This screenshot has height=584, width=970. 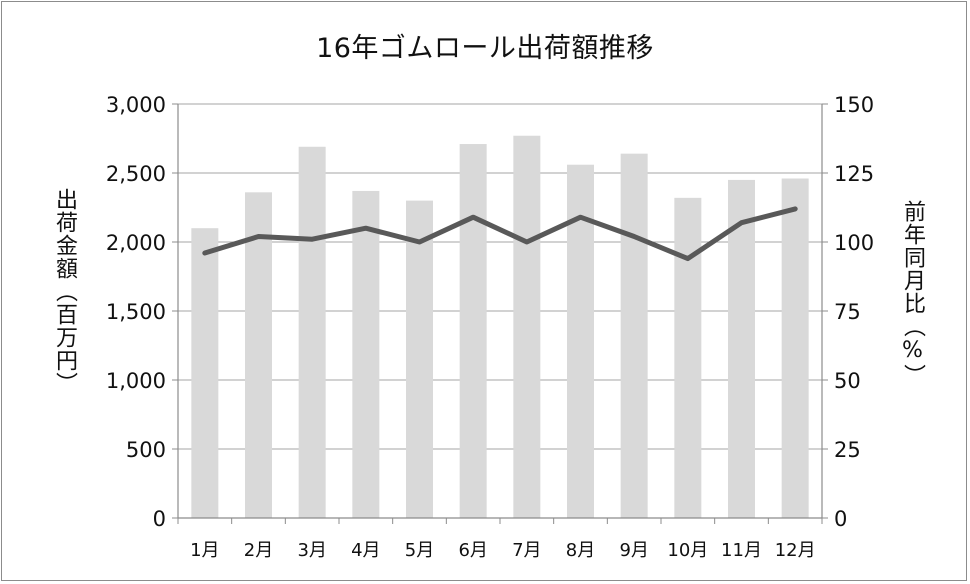 What do you see at coordinates (580, 550) in the screenshot?
I see `x-tick-label: 8月` at bounding box center [580, 550].